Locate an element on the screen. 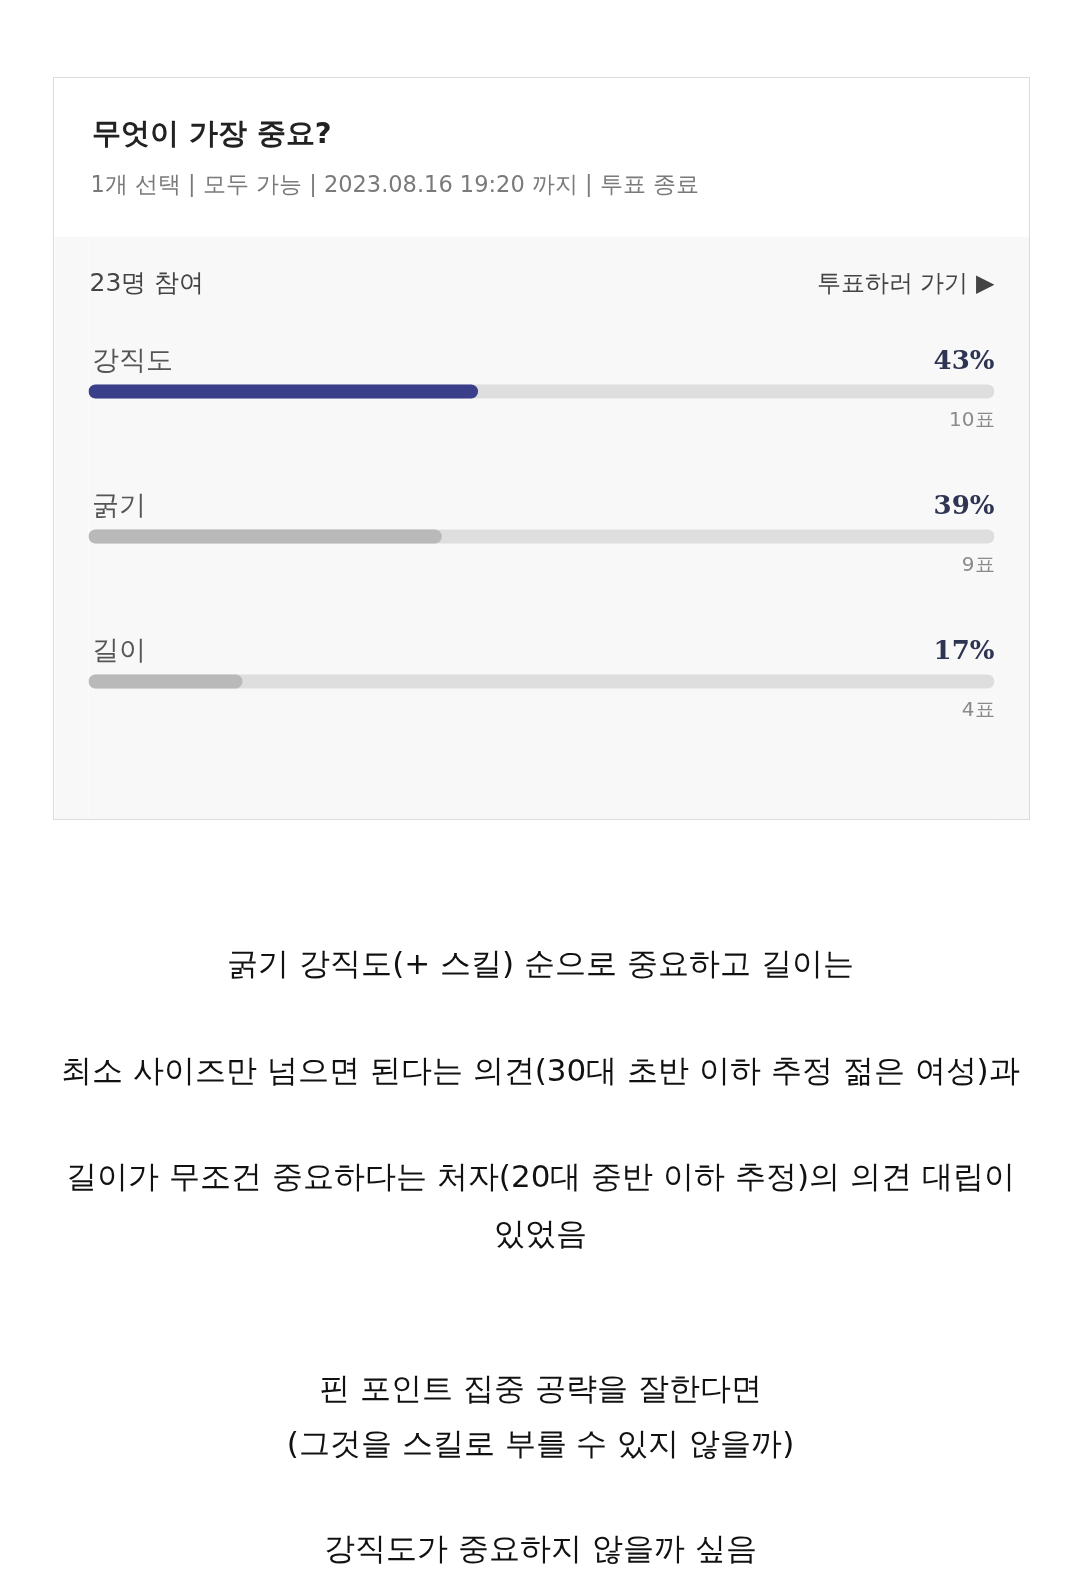  text: 최소 사이즈만 넘으면 된다는 의견(30대 초반 이하 추정 젊은 여성)과 is located at coordinates (540, 1069).